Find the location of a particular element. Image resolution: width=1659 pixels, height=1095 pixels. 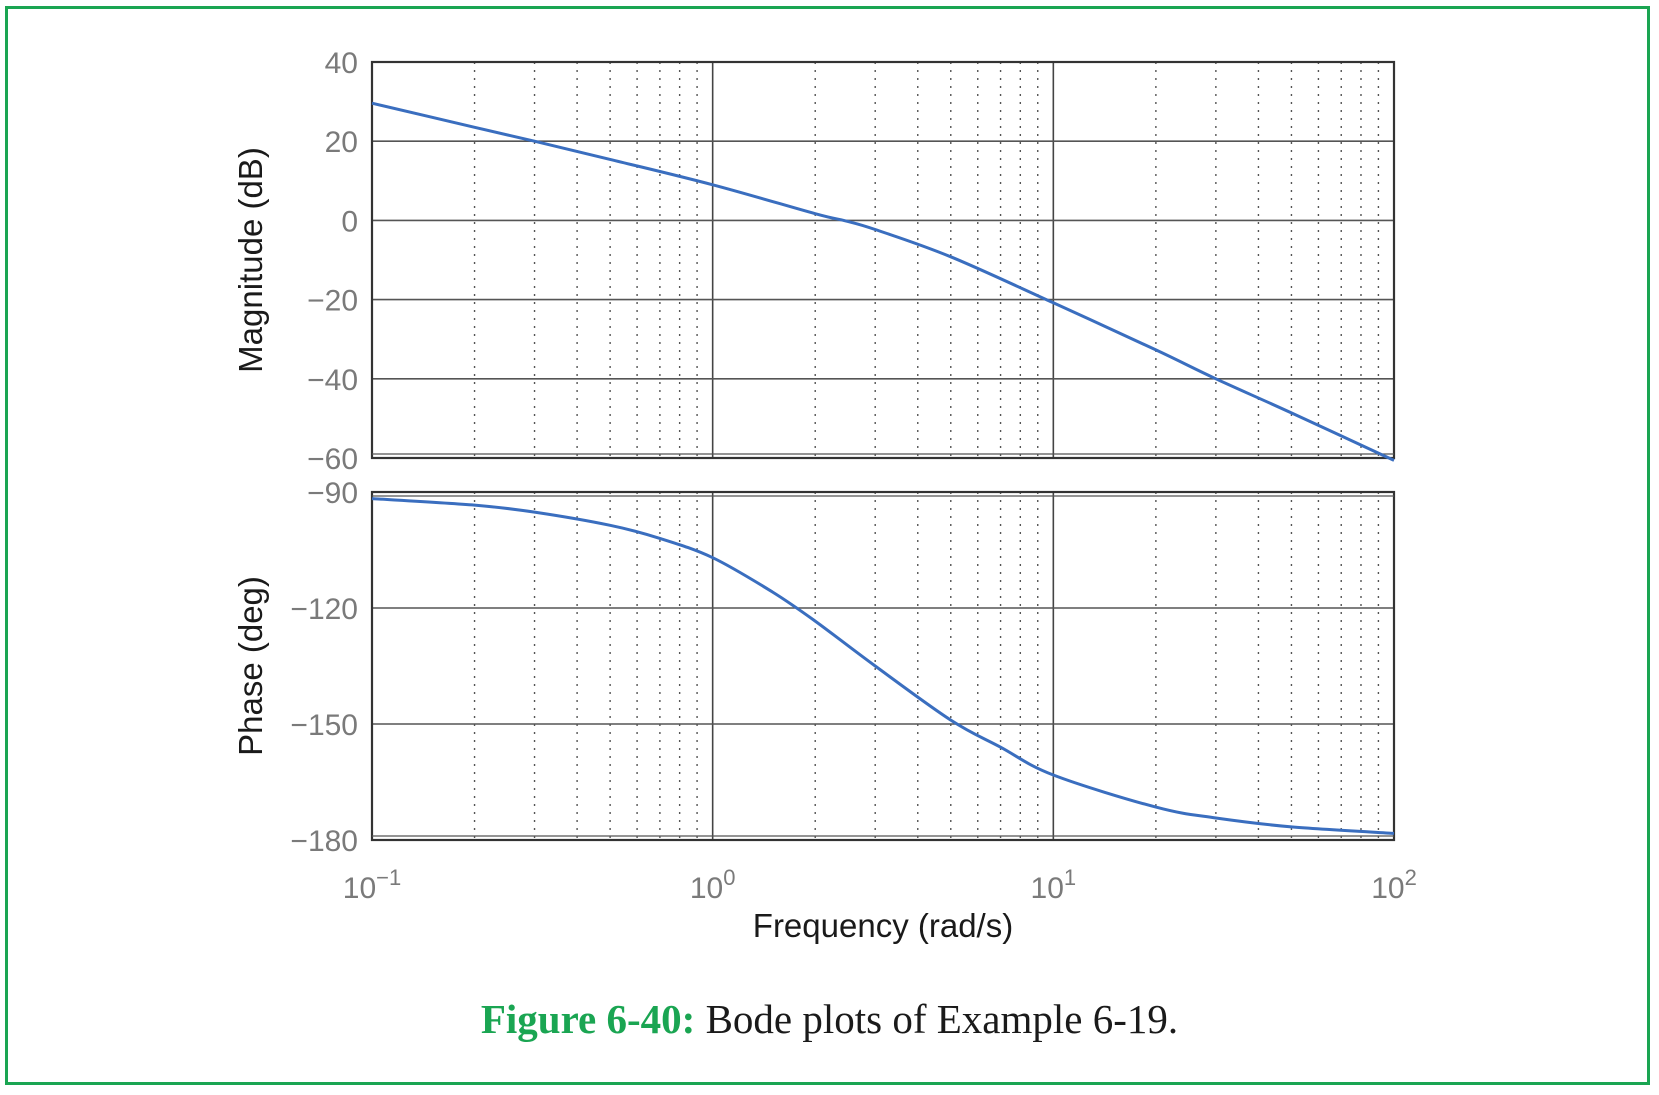

y-tick-label: −60 is located at coordinates (332, 459).